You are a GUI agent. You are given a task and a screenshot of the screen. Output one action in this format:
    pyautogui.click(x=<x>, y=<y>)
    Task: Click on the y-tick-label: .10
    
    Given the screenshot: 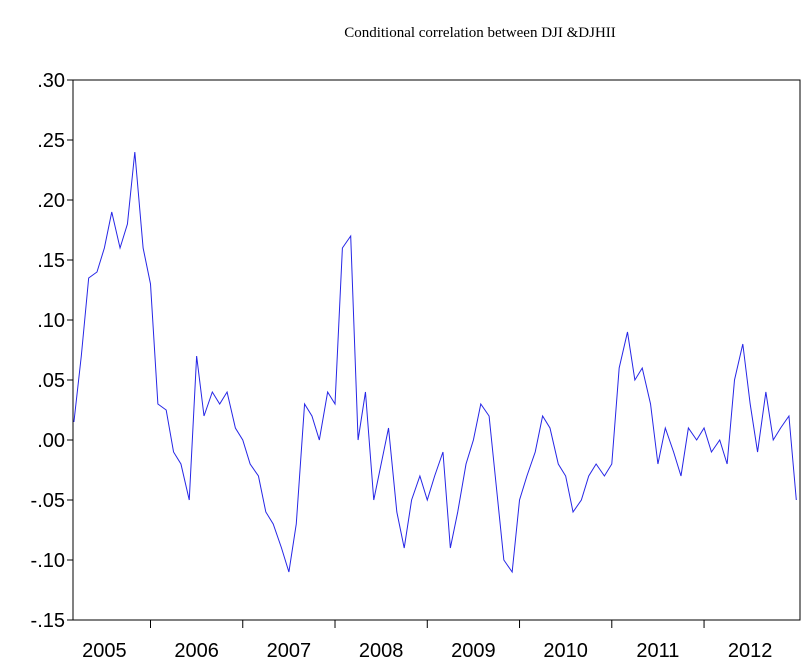 What is the action you would take?
    pyautogui.click(x=51, y=321)
    